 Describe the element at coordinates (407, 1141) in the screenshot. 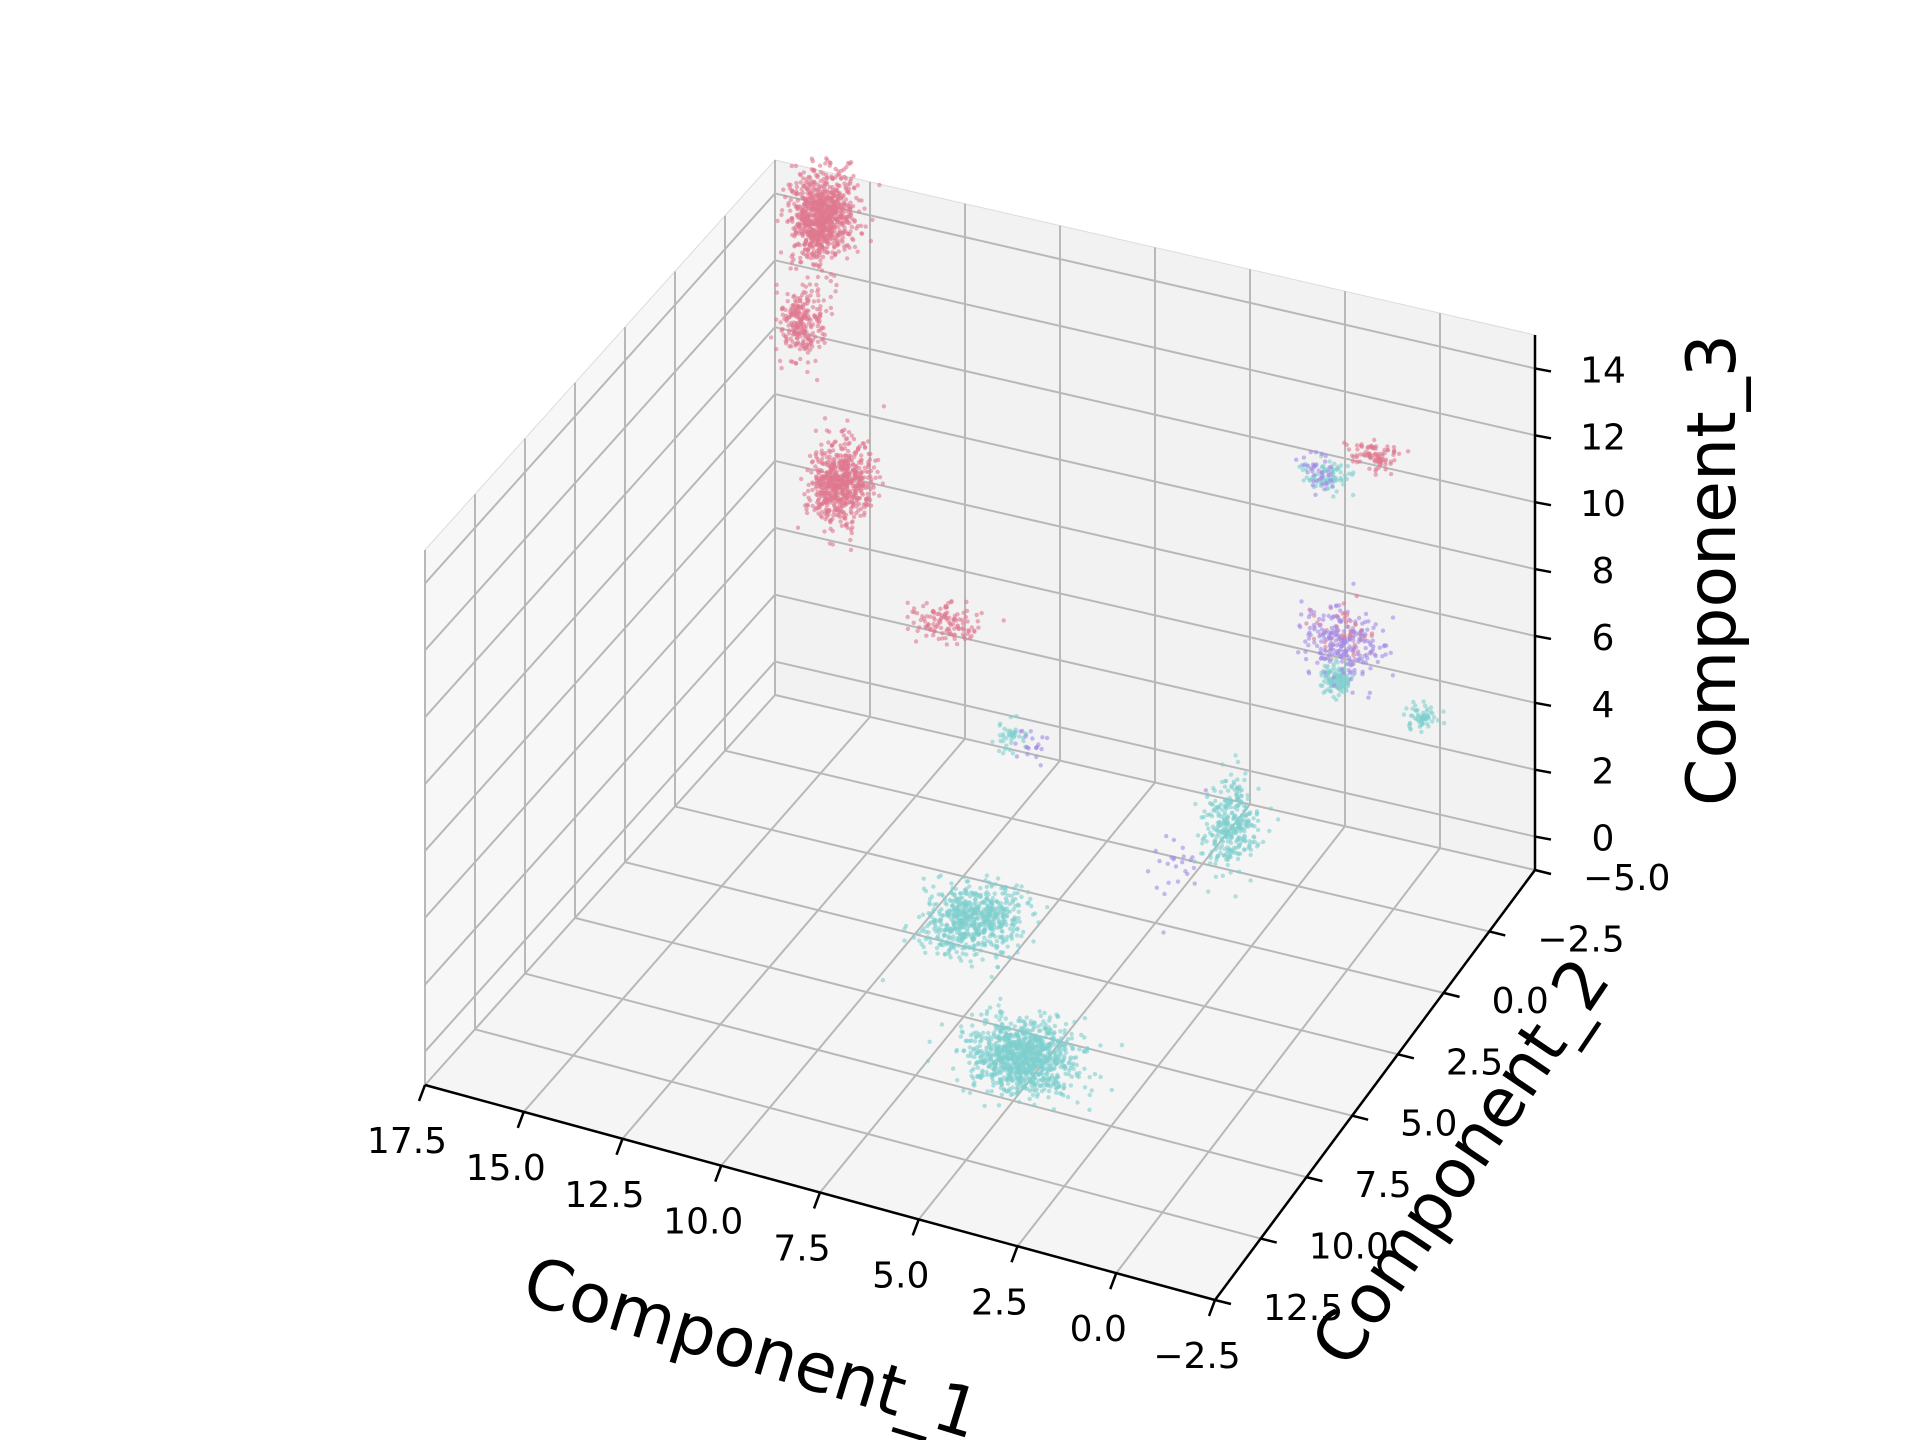

I see `x-tick-label: 17.5` at that location.